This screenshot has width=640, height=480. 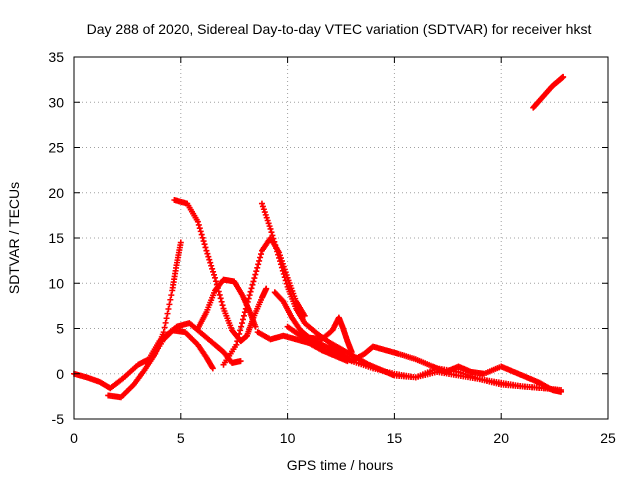 I want to click on y-tick-label: 15, so click(x=56, y=238).